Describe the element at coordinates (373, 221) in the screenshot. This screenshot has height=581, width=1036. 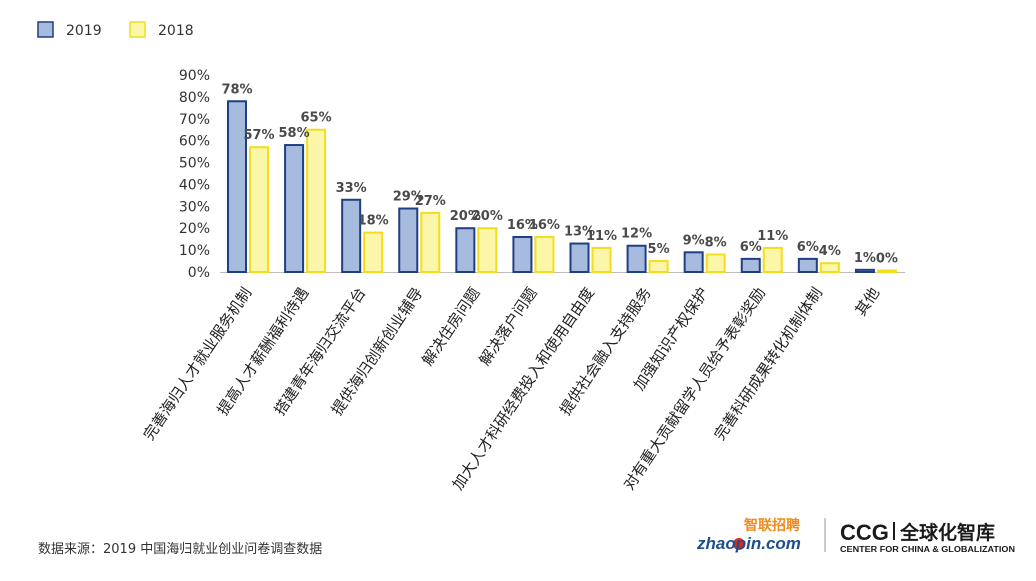
I see `data-label-2018: 18%` at that location.